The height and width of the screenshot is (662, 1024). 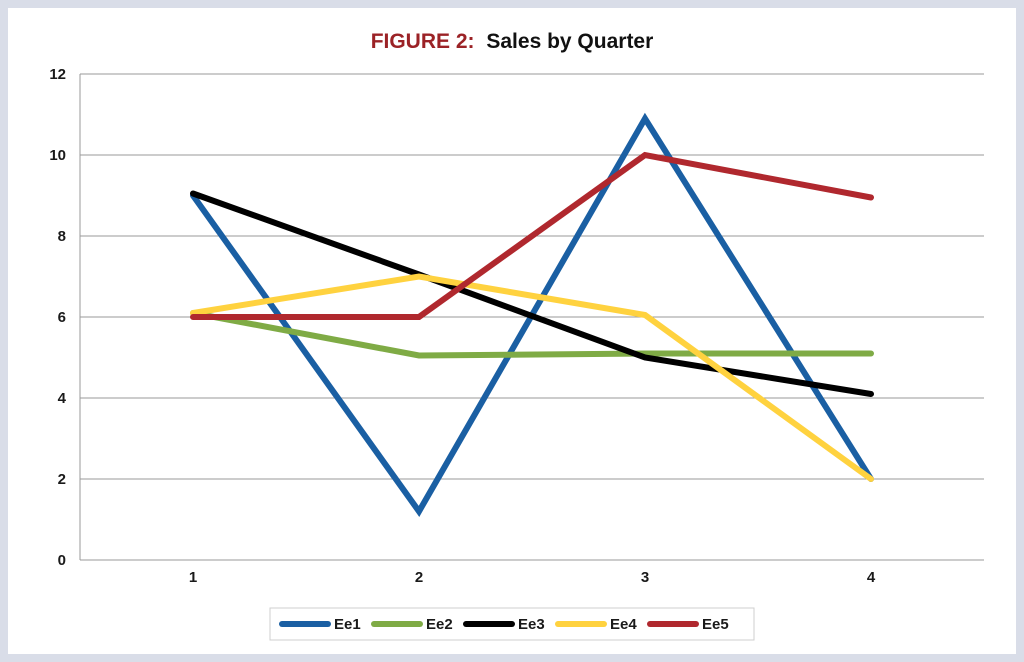 What do you see at coordinates (645, 577) in the screenshot?
I see `x-tick-label: 3` at bounding box center [645, 577].